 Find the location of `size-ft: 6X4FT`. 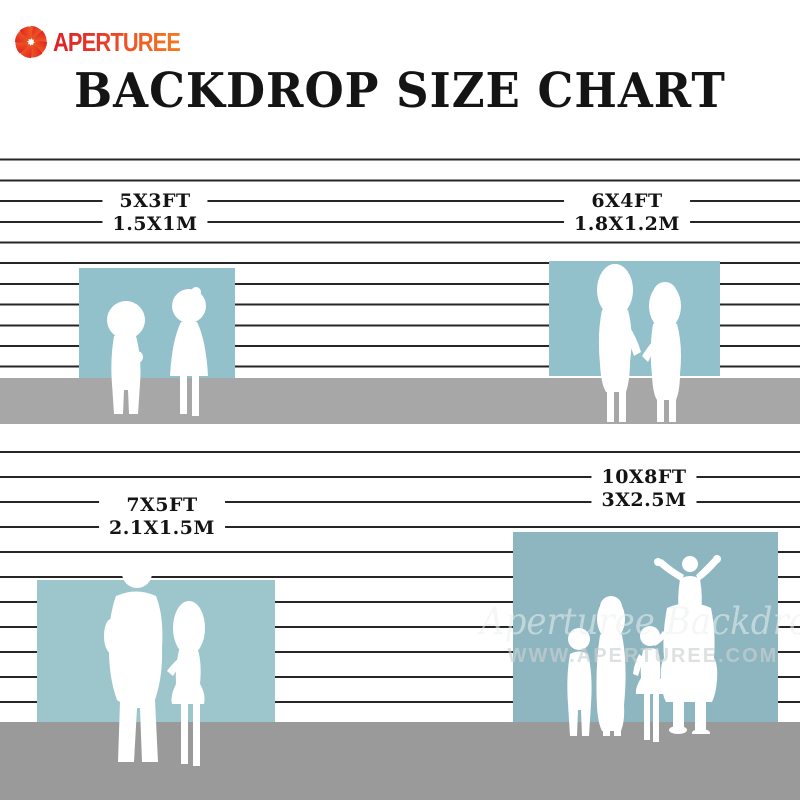

size-ft: 6X4FT is located at coordinates (627, 201).